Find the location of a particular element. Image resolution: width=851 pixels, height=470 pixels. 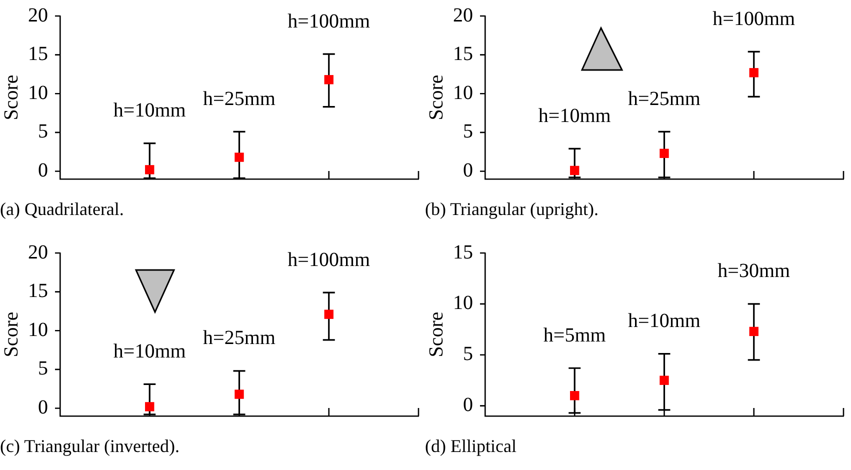

text: (c) Triangular (inverted). is located at coordinates (90, 446).